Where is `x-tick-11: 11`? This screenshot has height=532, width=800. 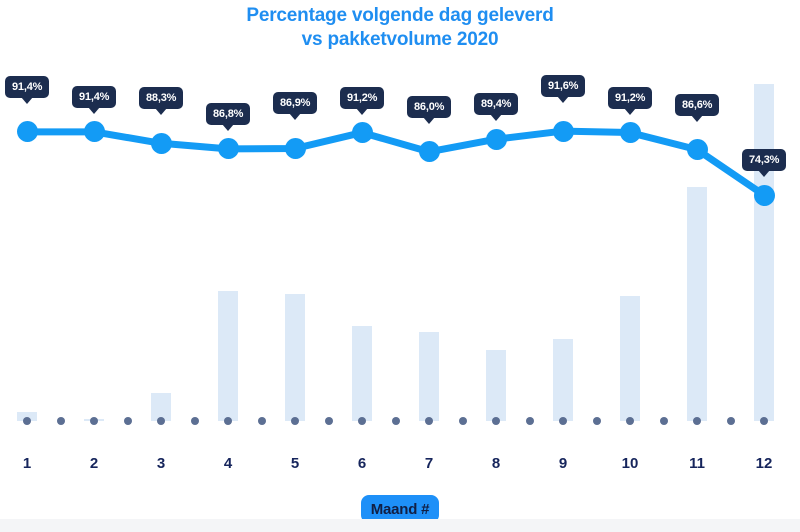
x-tick-11: 11 is located at coordinates (697, 463).